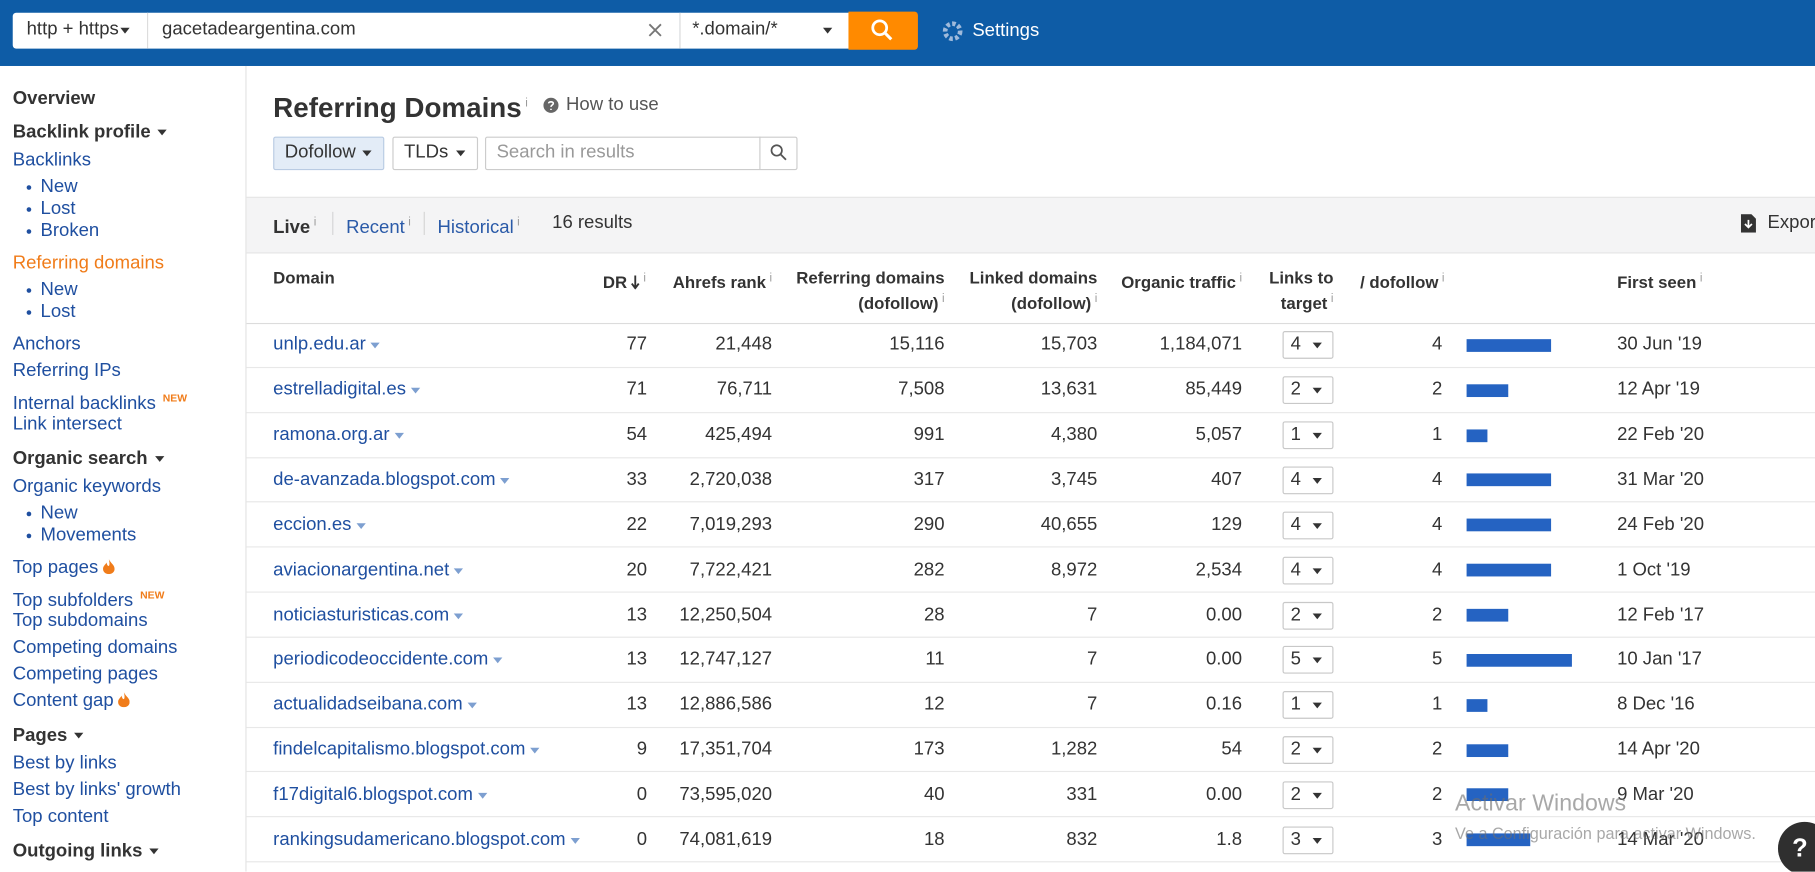 This screenshot has width=1815, height=872. Describe the element at coordinates (304, 279) in the screenshot. I see `column-header: Domain` at that location.